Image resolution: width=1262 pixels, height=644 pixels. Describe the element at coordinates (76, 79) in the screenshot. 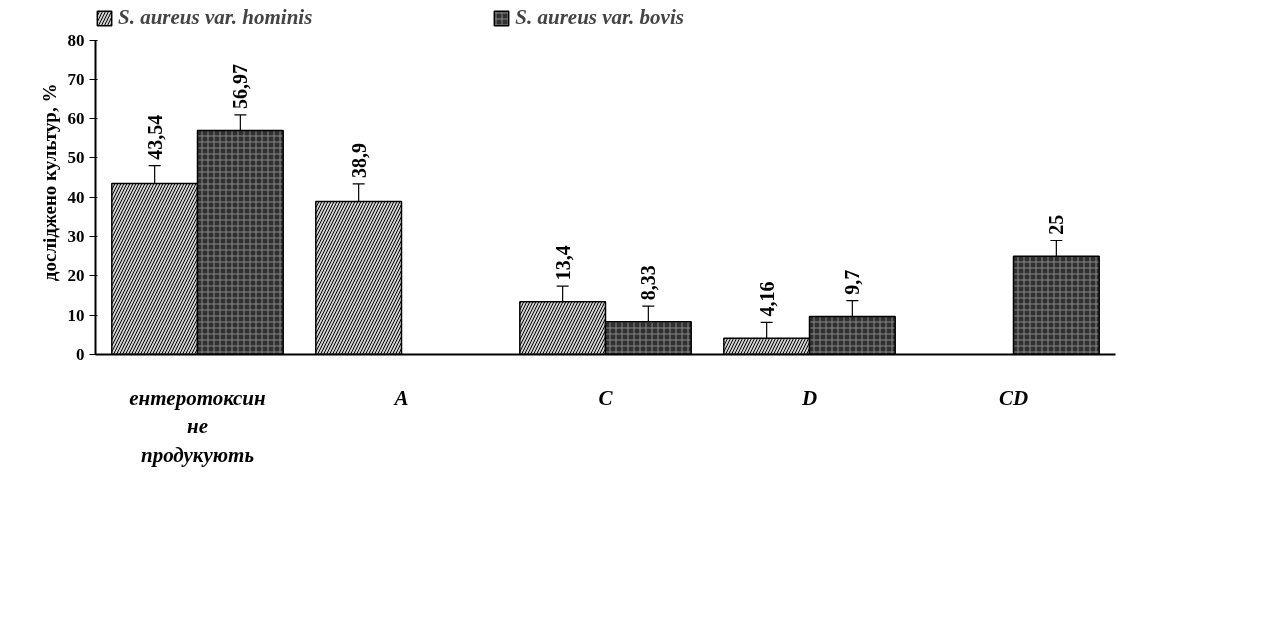

I see `y-tick-label: 70` at that location.